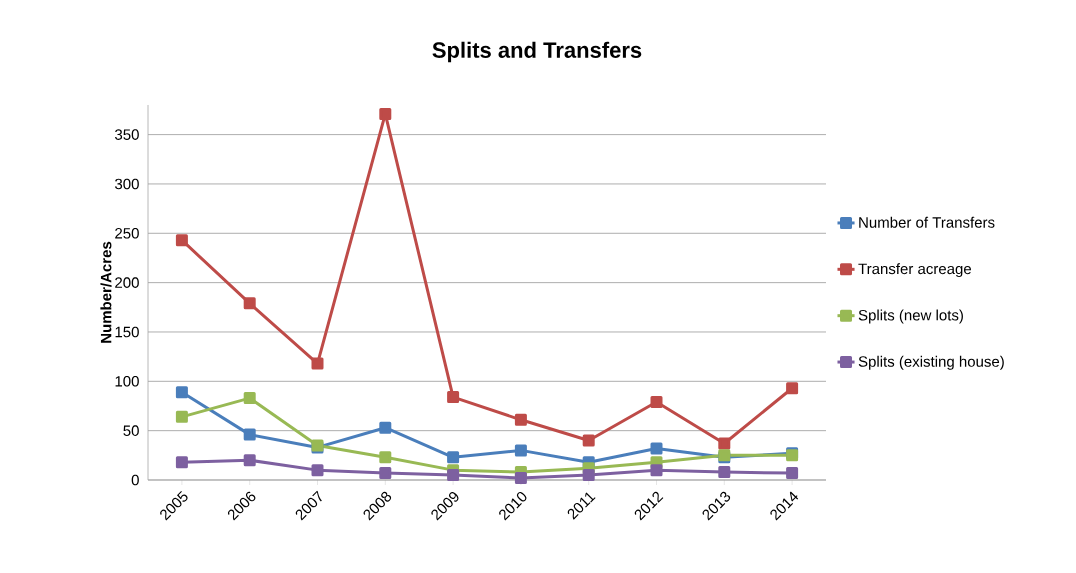 The height and width of the screenshot is (573, 1076). Describe the element at coordinates (537, 52) in the screenshot. I see `chart-title: Splits and Transfers` at that location.